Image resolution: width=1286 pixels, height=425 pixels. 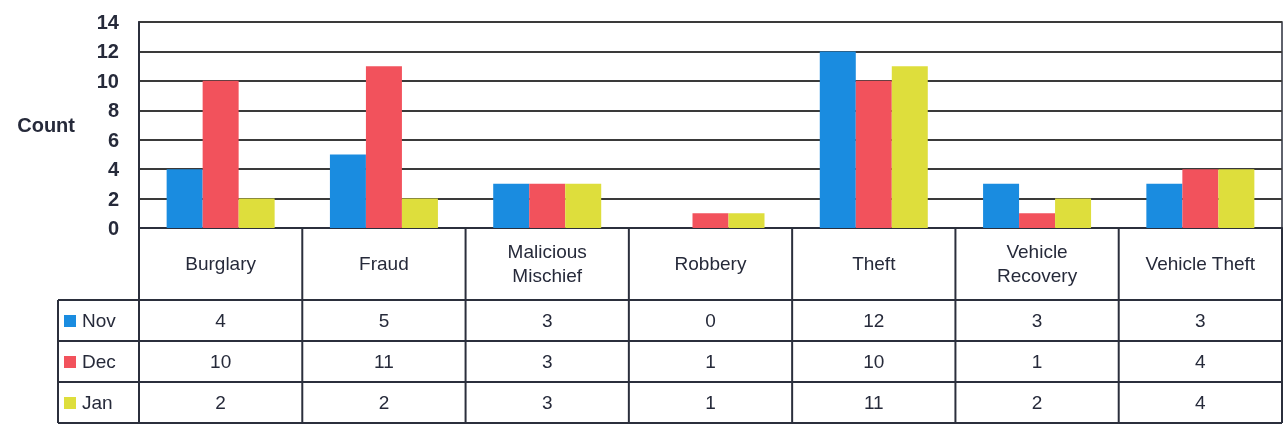 I want to click on data-label: 5, so click(x=384, y=320).